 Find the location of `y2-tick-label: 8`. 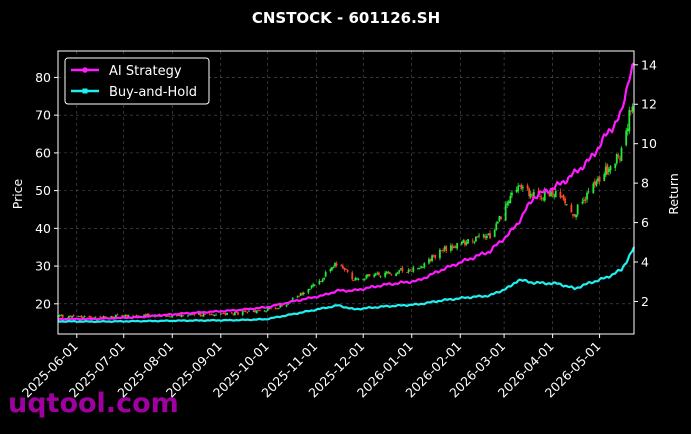

y2-tick-label: 8 is located at coordinates (645, 183).